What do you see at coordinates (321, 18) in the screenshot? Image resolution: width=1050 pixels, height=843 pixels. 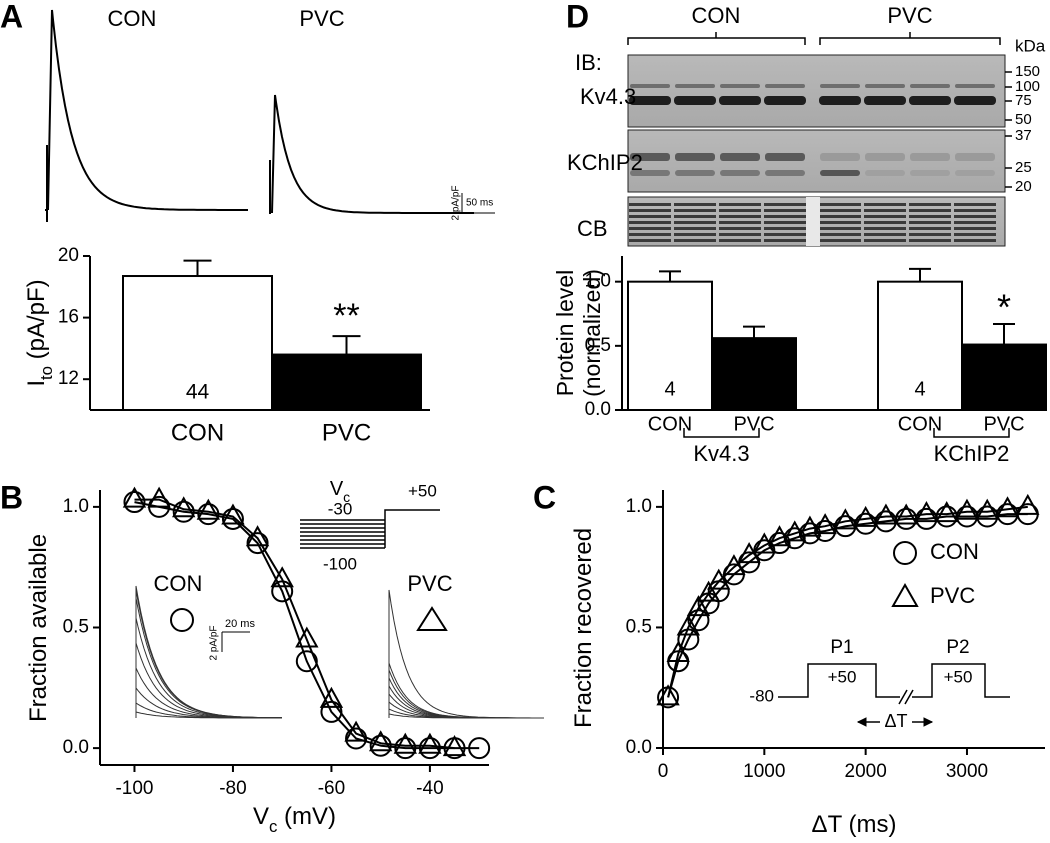 I see `trace-label: PVC` at bounding box center [321, 18].